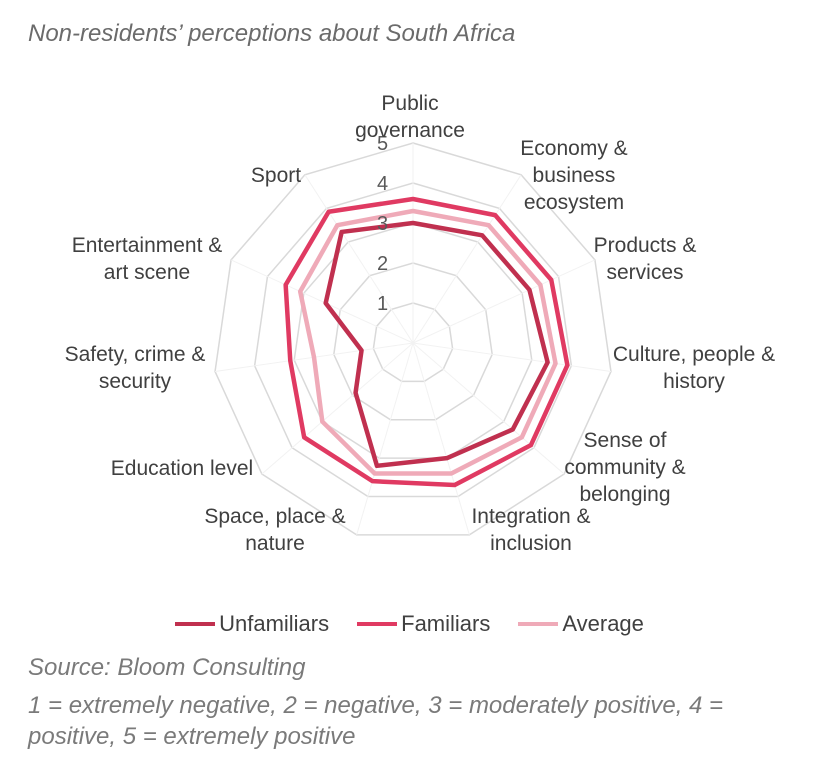 The image size is (819, 766). I want to click on legend-item-unfamiliars: Unfamiliars, so click(252, 624).